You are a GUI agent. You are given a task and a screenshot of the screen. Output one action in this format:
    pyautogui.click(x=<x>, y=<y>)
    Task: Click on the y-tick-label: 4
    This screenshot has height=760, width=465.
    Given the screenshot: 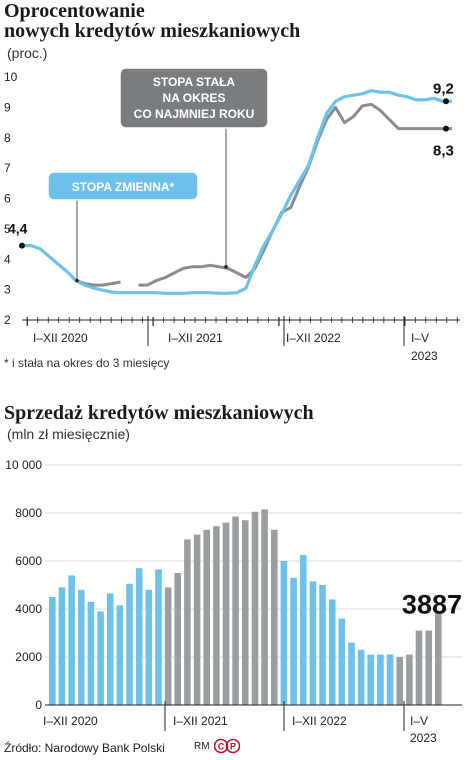 What is the action you would take?
    pyautogui.click(x=7, y=259)
    